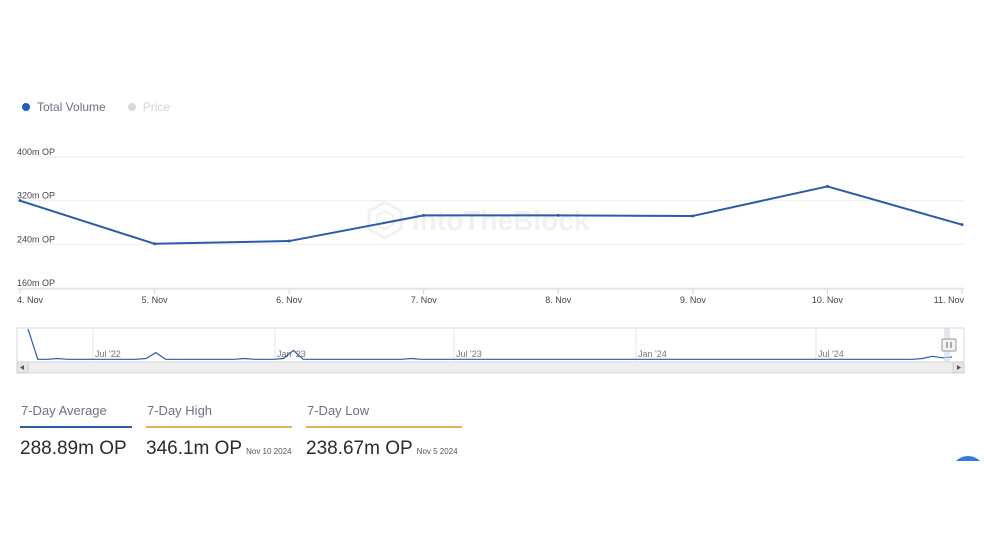 Image resolution: width=984 pixels, height=554 pixels. I want to click on stat-7-day-low: 7-Day Low 238.67m OP Nov 5 2024, so click(384, 430).